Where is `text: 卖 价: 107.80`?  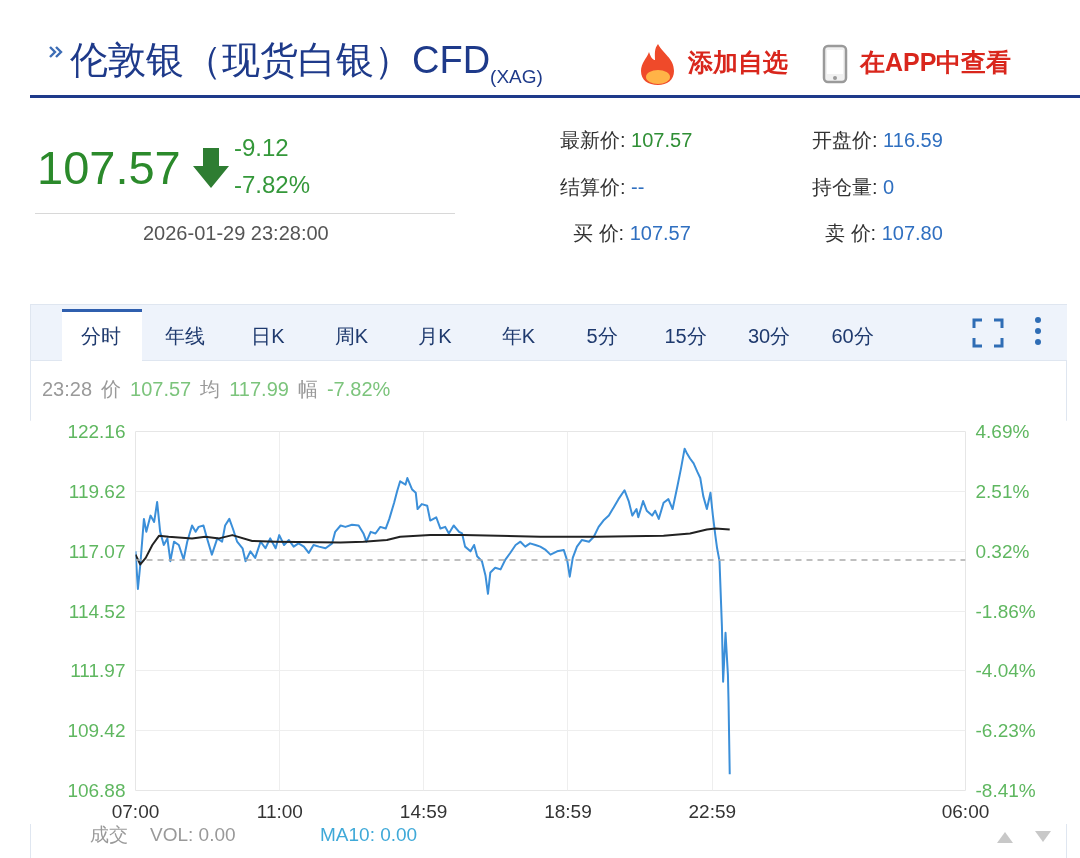
text: 卖 价: 107.80 is located at coordinates (884, 233).